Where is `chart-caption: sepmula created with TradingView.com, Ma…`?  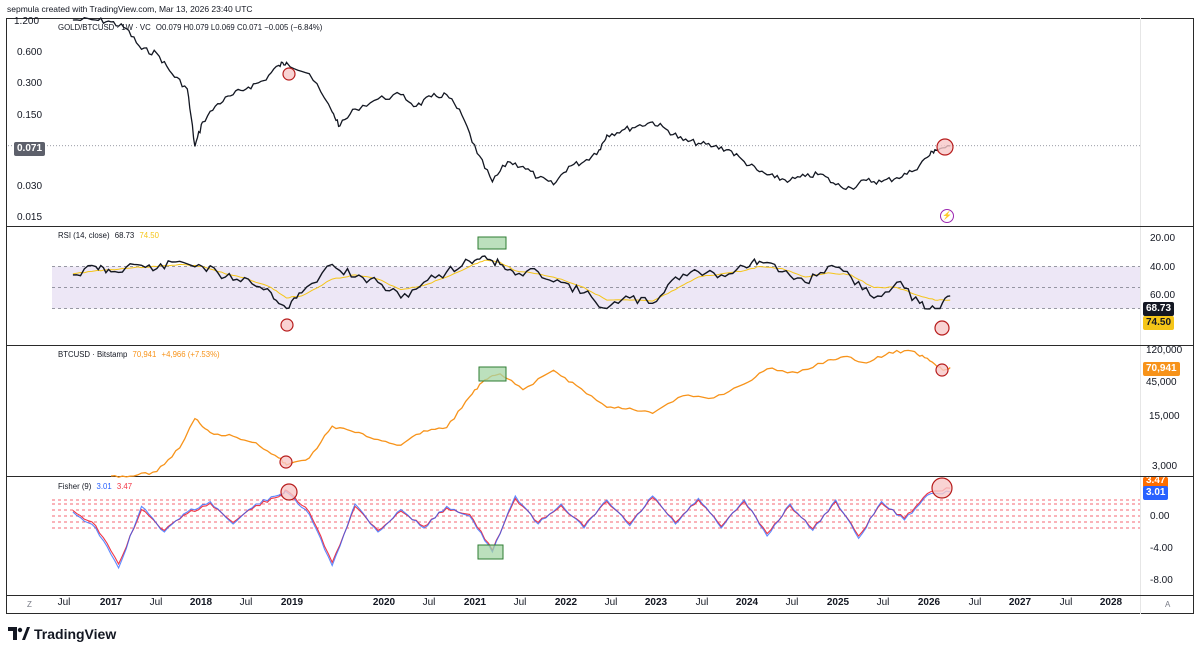 chart-caption: sepmula created with TradingView.com, Ma… is located at coordinates (130, 9).